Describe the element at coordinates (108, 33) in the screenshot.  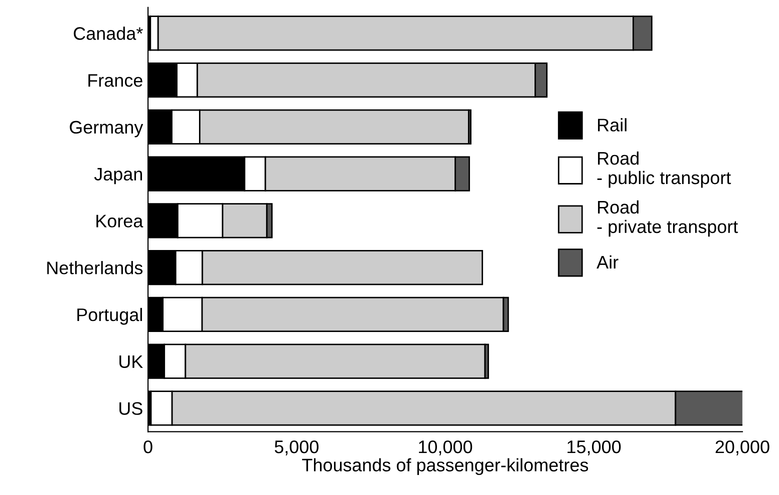
I see `y-tick-label: Canada*` at that location.